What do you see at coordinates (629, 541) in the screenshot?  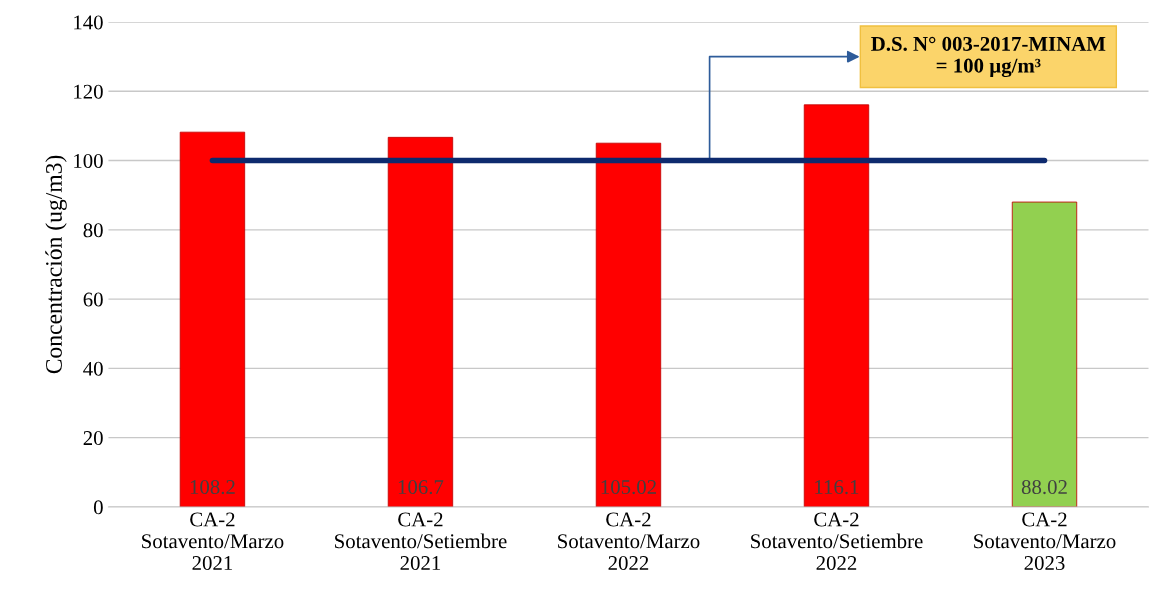 I see `x-tick-label: CA-2 Sotavento/Marzo 2022` at bounding box center [629, 541].